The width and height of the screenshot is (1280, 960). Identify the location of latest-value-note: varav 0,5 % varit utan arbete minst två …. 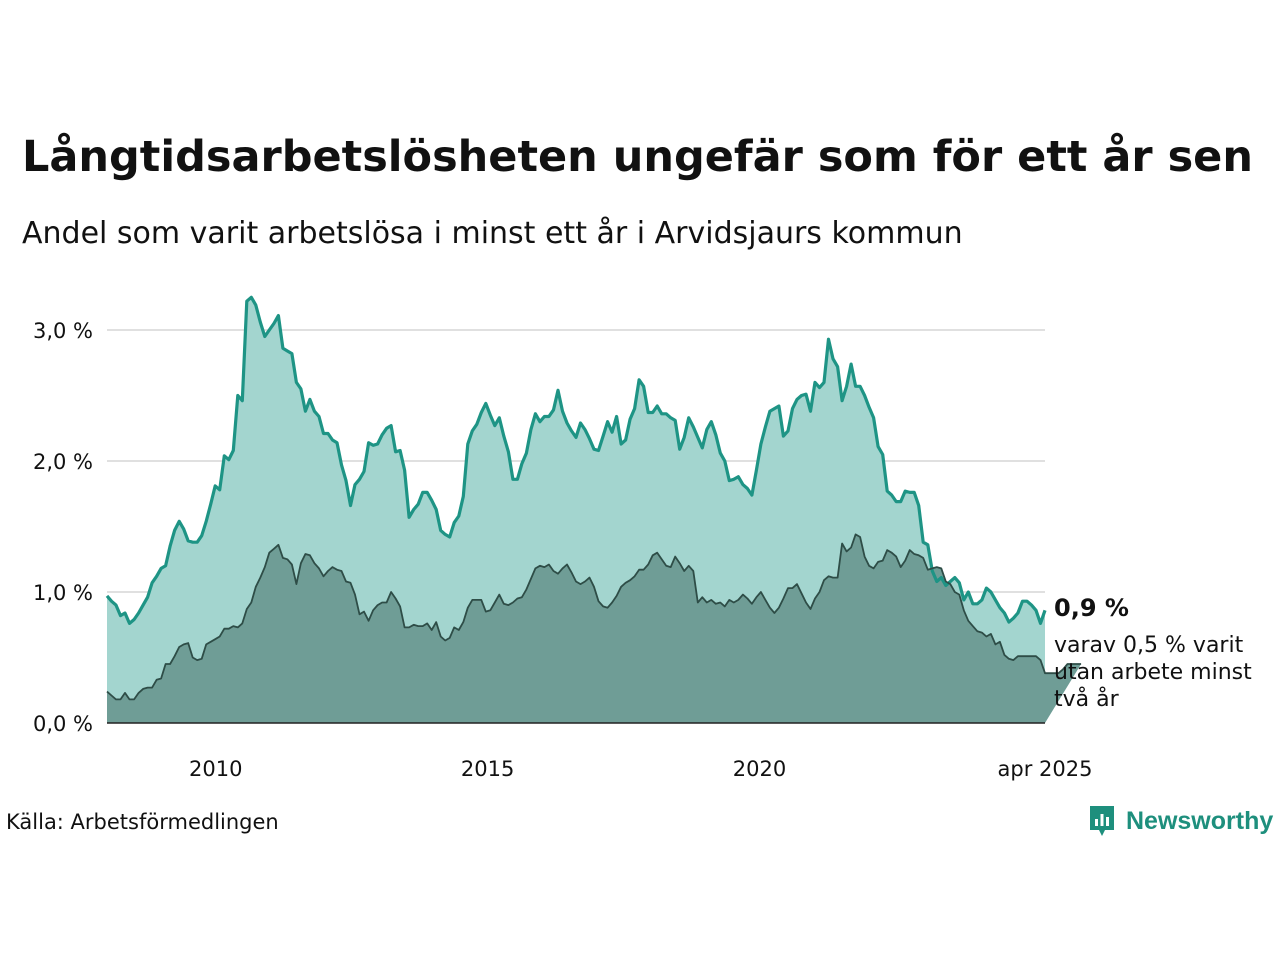
(1153, 672).